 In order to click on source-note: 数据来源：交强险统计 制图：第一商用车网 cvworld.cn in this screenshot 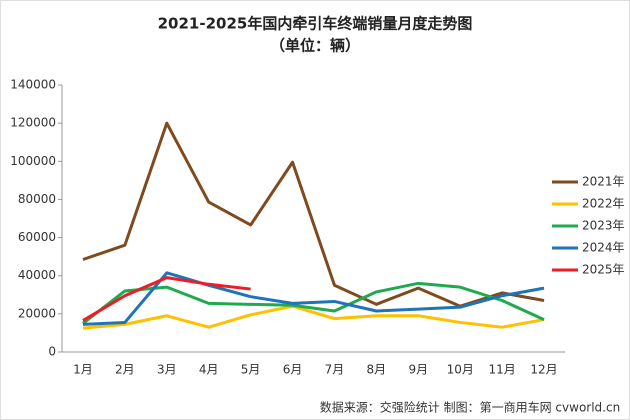, I will do `click(470, 407)`.